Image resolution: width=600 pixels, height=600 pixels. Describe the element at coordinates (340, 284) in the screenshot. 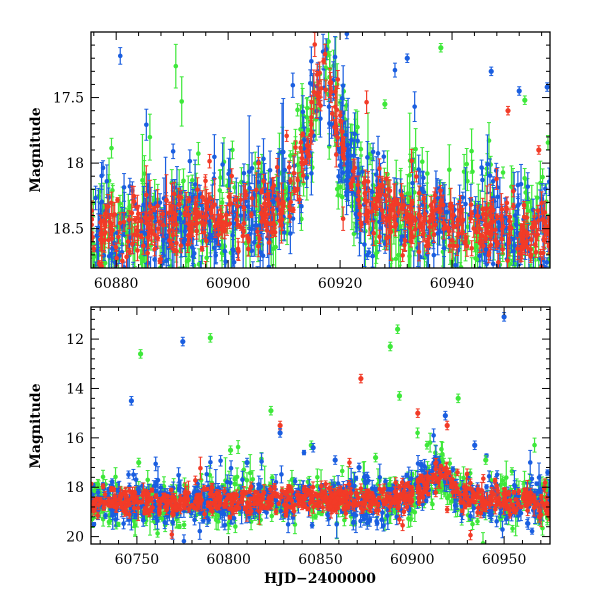

I see `top-x-tick-label: 60920` at that location.